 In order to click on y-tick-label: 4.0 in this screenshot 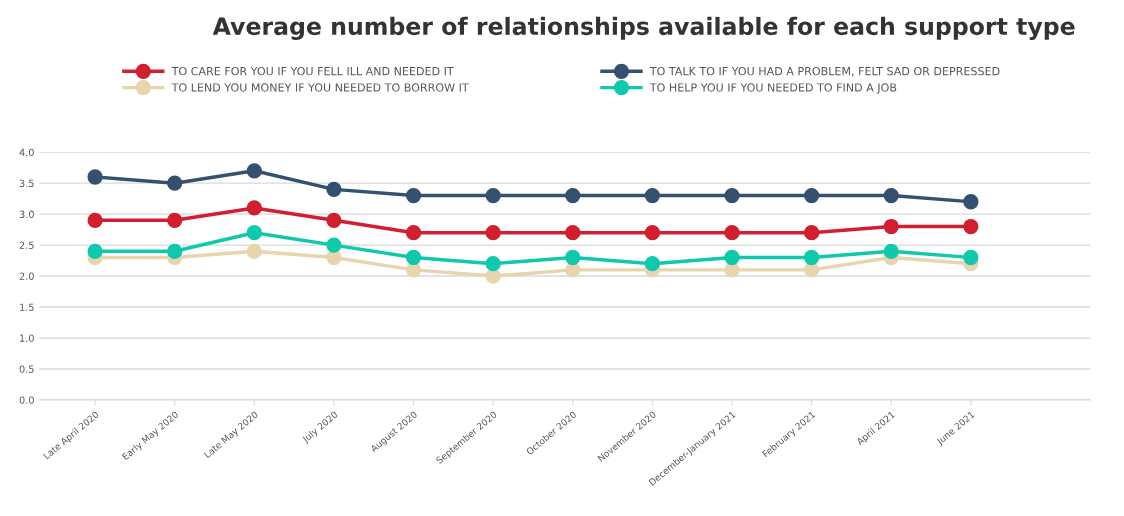, I will do `click(26, 152)`.